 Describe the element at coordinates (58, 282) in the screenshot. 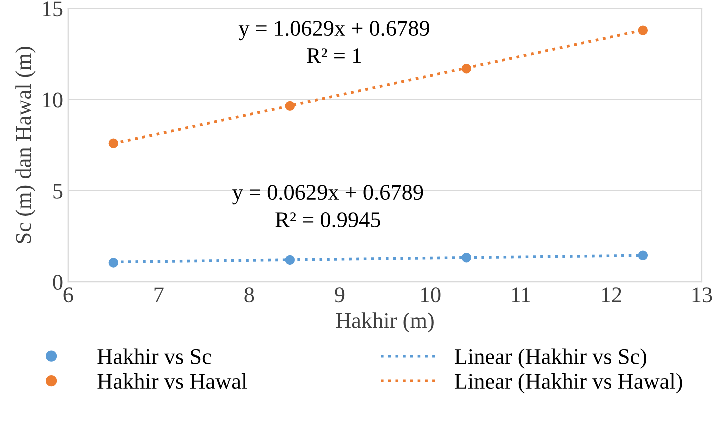

I see `y-tick-label: 0` at that location.